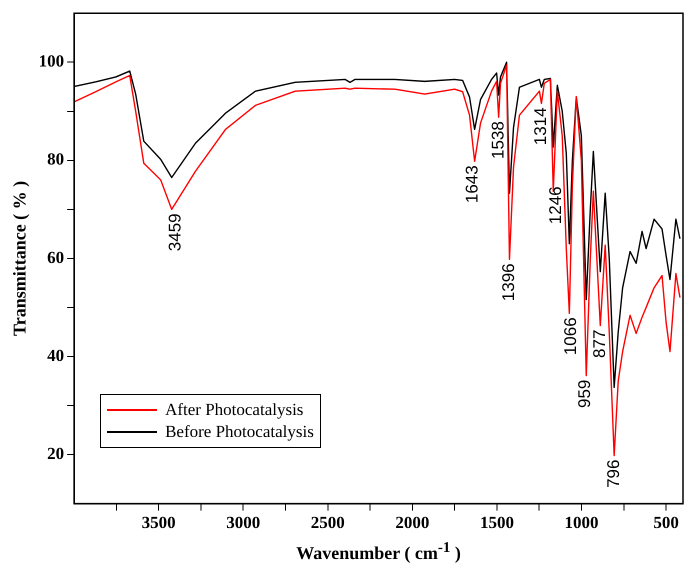 Image resolution: width=684 pixels, height=579 pixels. I want to click on y-tick-label: 100, so click(51, 61).